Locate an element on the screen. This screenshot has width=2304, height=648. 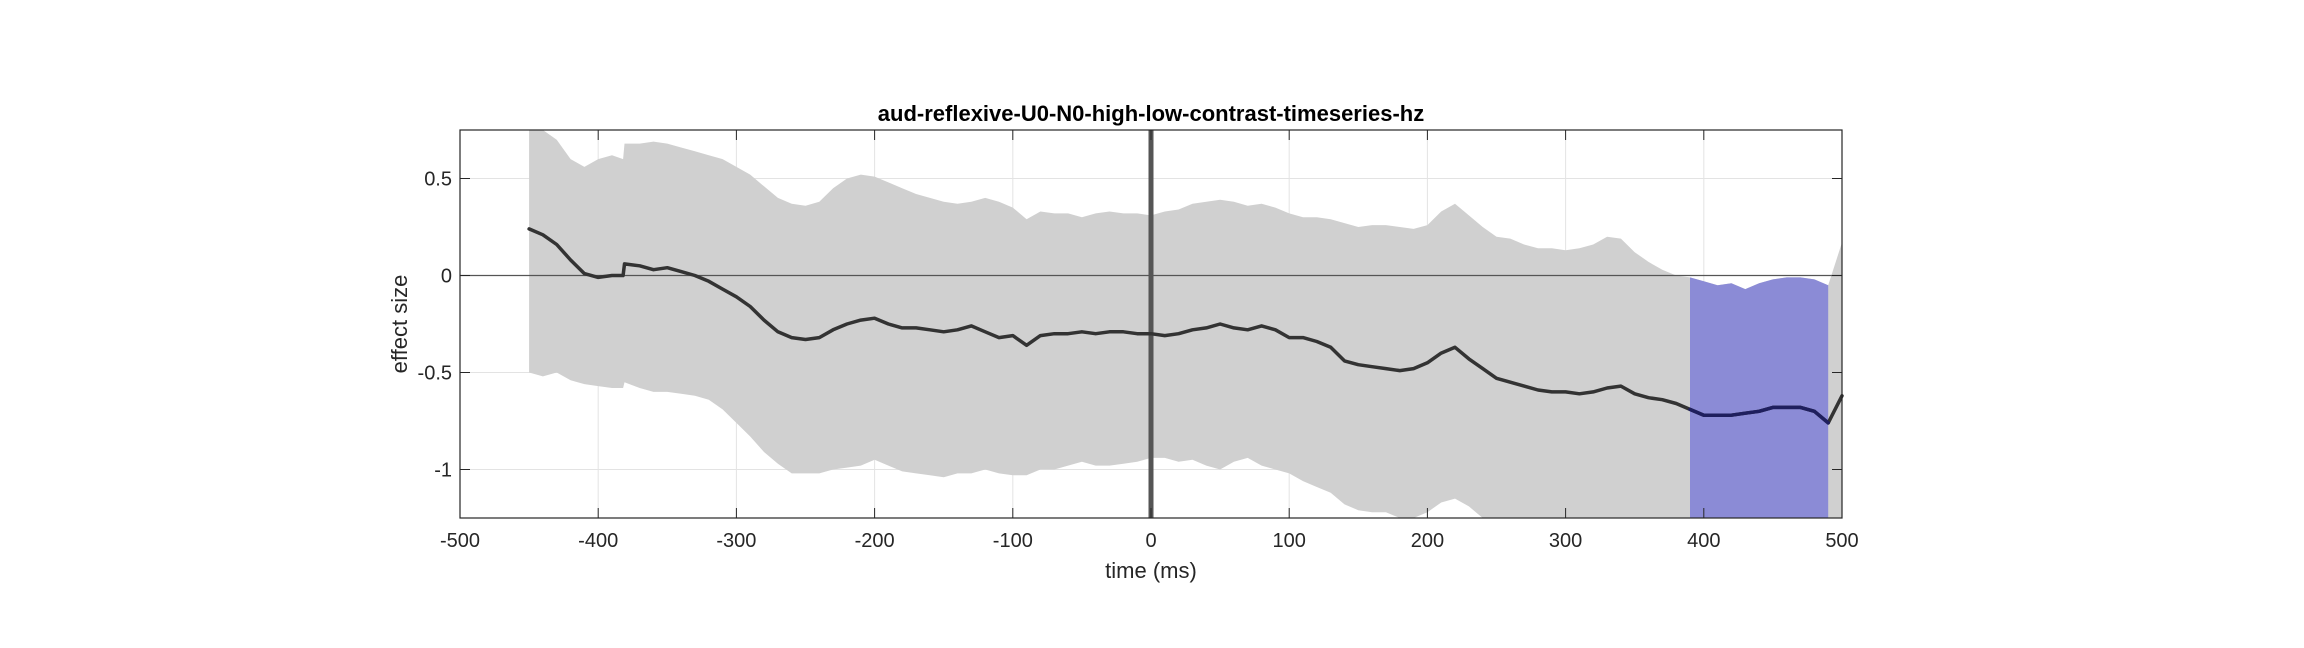
x-axis-label: time (ms) is located at coordinates (1151, 570).